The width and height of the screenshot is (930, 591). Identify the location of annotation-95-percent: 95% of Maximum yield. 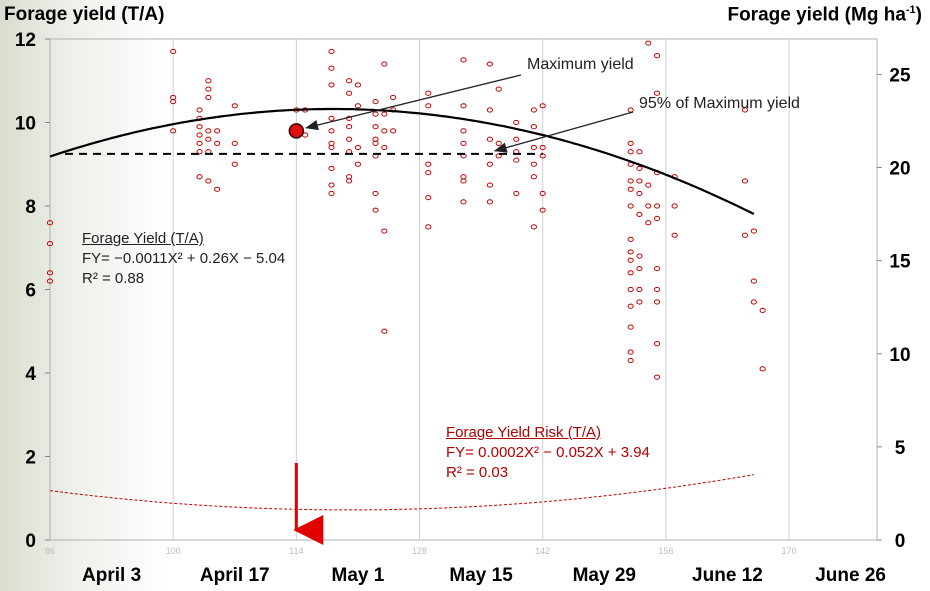
(719, 103).